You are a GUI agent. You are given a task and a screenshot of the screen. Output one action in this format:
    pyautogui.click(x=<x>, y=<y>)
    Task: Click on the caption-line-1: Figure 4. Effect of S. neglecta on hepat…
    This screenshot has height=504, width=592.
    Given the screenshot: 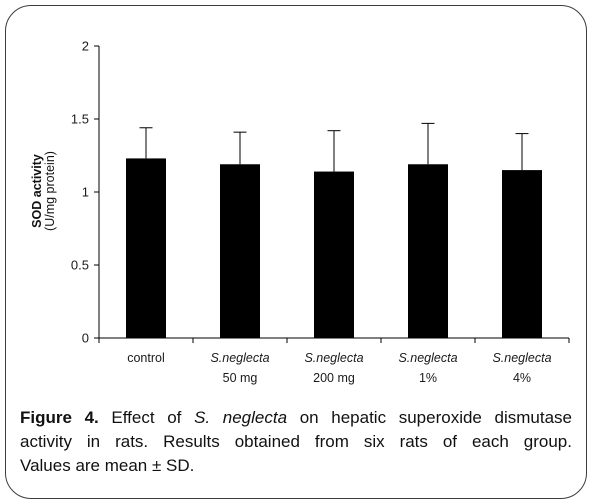 What is the action you would take?
    pyautogui.click(x=296, y=418)
    